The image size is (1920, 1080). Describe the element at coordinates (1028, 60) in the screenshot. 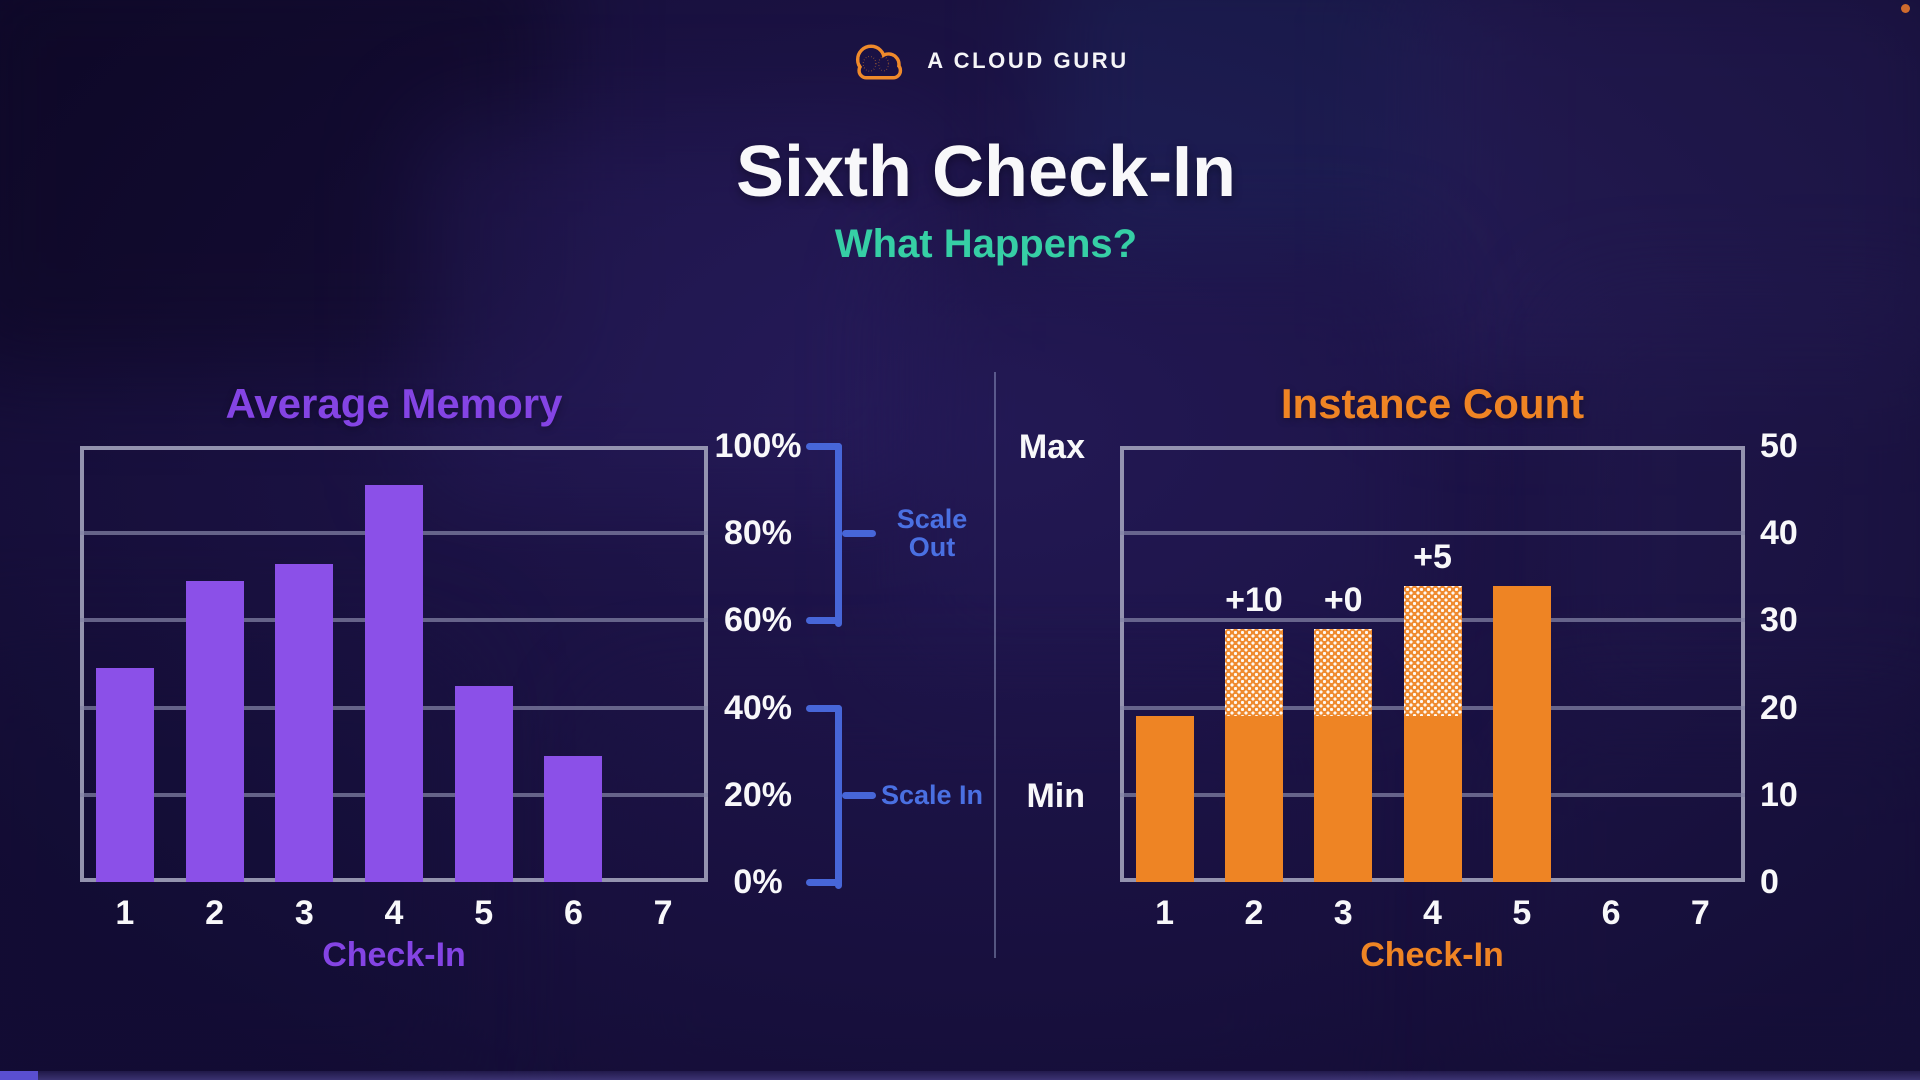

I see `logo-text: A CLOUD GURU` at that location.